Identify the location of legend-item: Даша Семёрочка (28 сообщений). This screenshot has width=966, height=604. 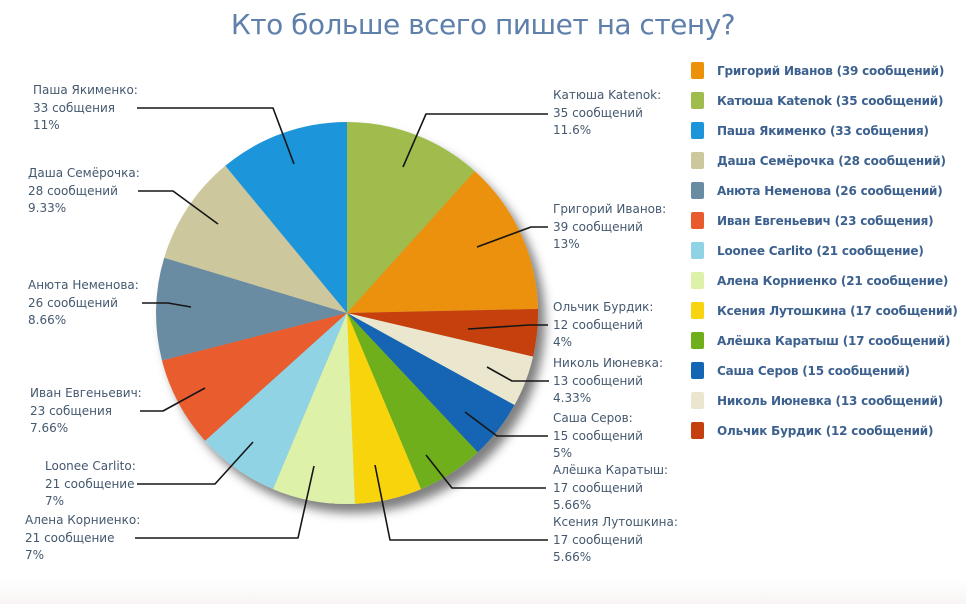
(824, 160).